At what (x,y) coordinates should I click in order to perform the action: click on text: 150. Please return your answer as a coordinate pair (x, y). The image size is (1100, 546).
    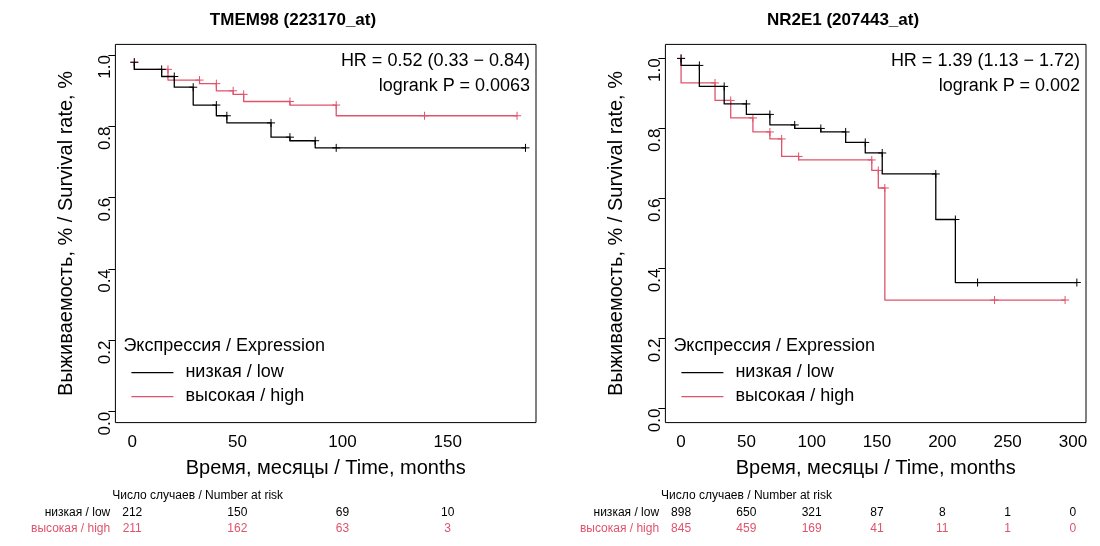
    Looking at the image, I should click on (237, 512).